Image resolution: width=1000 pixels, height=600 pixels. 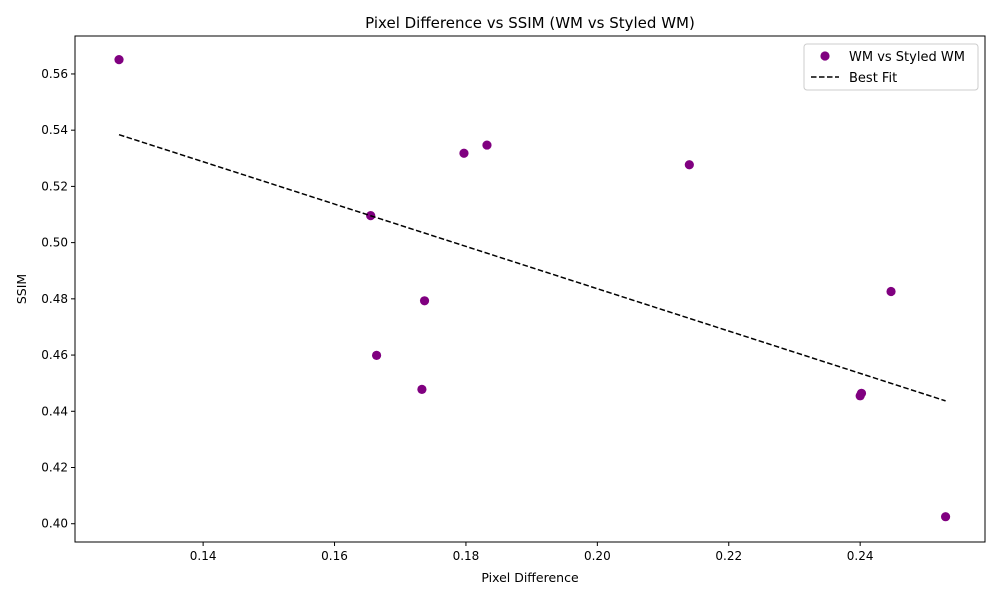 I want to click on x-tick-label: 0.24, so click(x=860, y=556).